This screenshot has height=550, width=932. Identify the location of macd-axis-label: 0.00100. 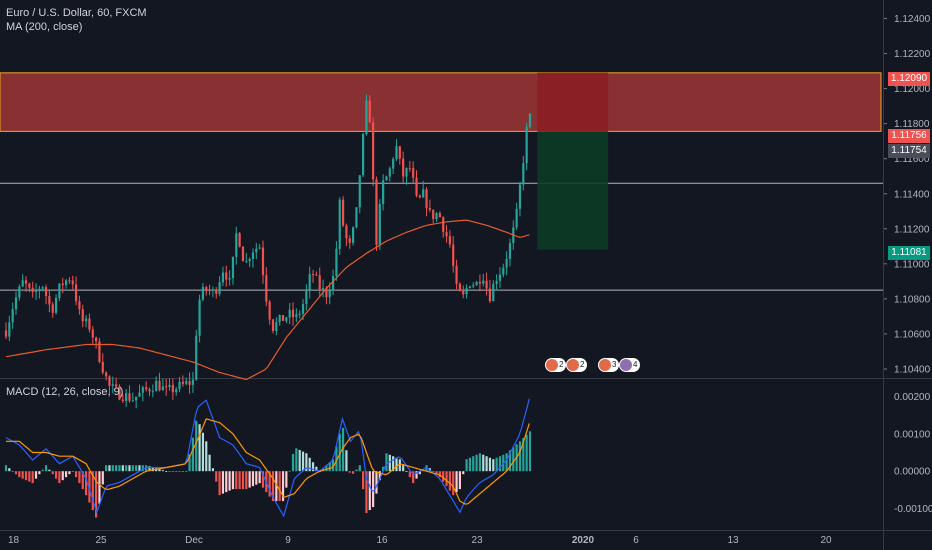
(912, 434).